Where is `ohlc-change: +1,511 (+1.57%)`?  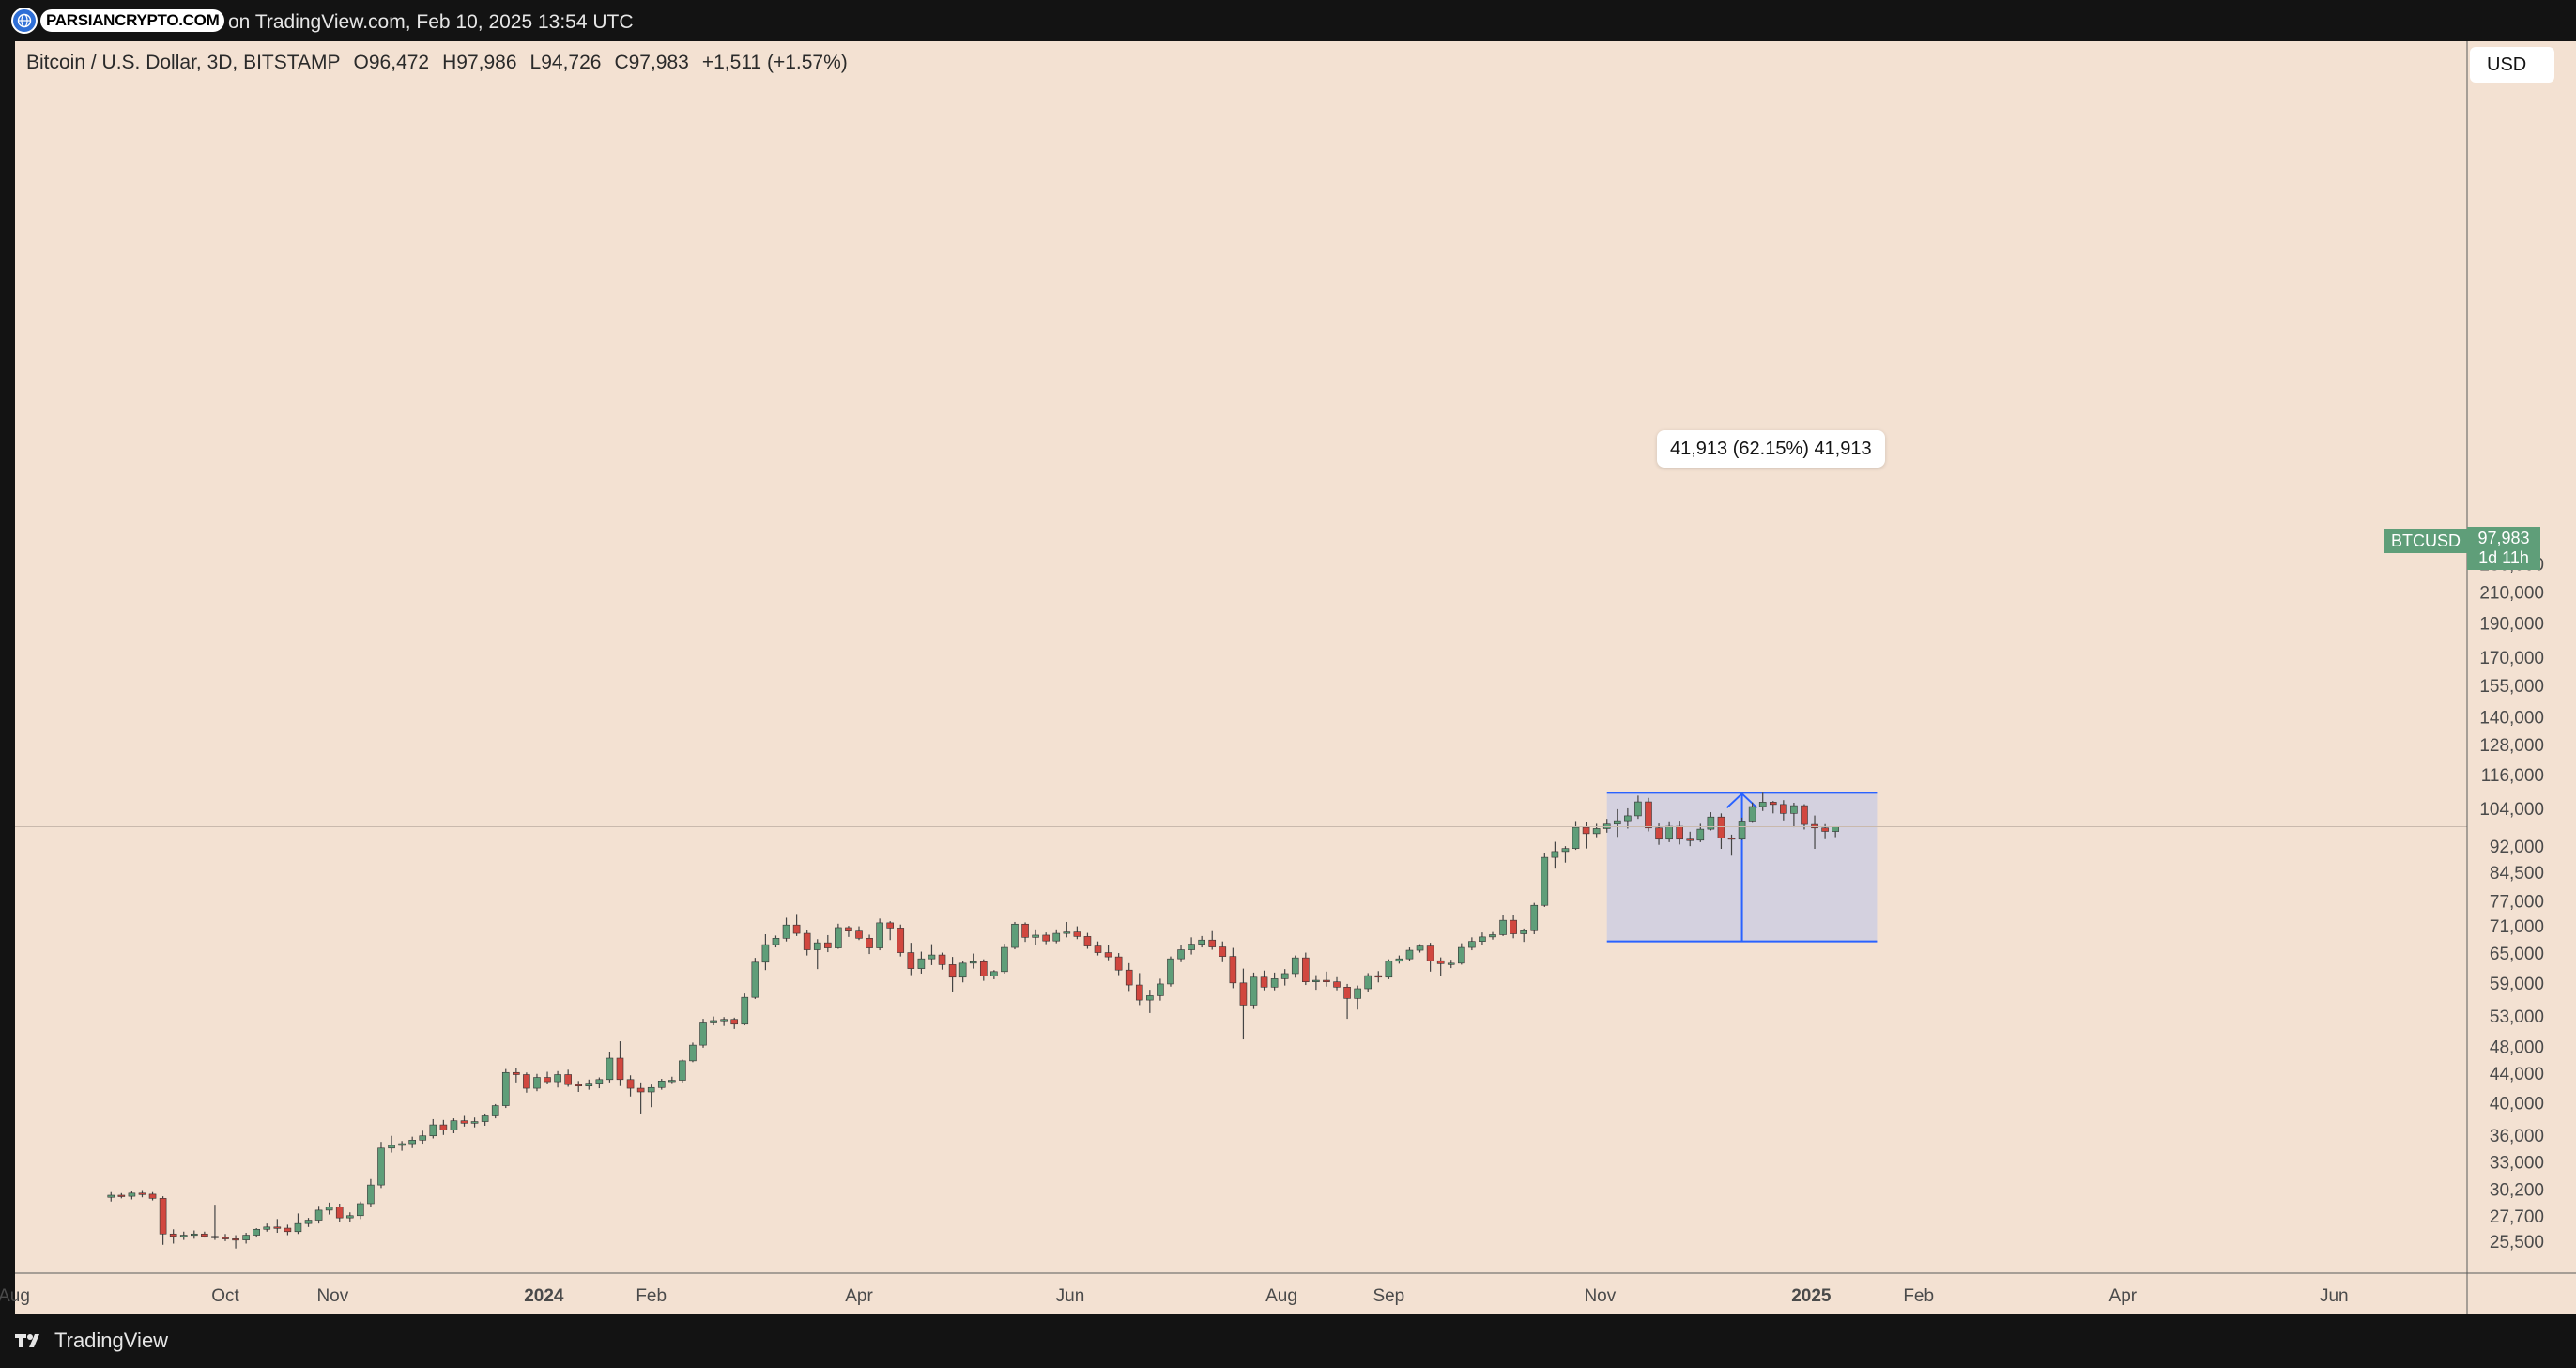
ohlc-change: +1,511 (+1.57%) is located at coordinates (775, 62).